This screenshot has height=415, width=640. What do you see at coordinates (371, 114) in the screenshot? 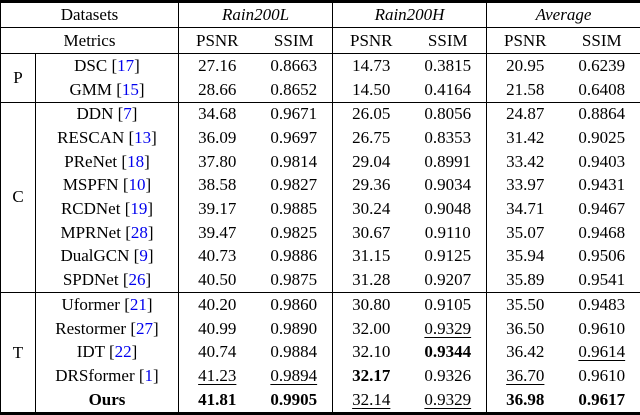
I see `psnr-cell: 26.05` at bounding box center [371, 114].